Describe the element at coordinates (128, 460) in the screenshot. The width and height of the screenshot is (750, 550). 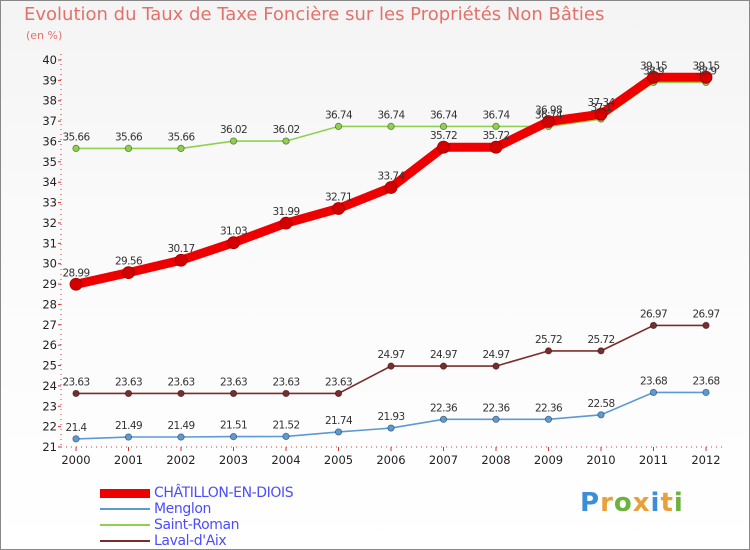
I see `x-tick-label: 2001` at that location.